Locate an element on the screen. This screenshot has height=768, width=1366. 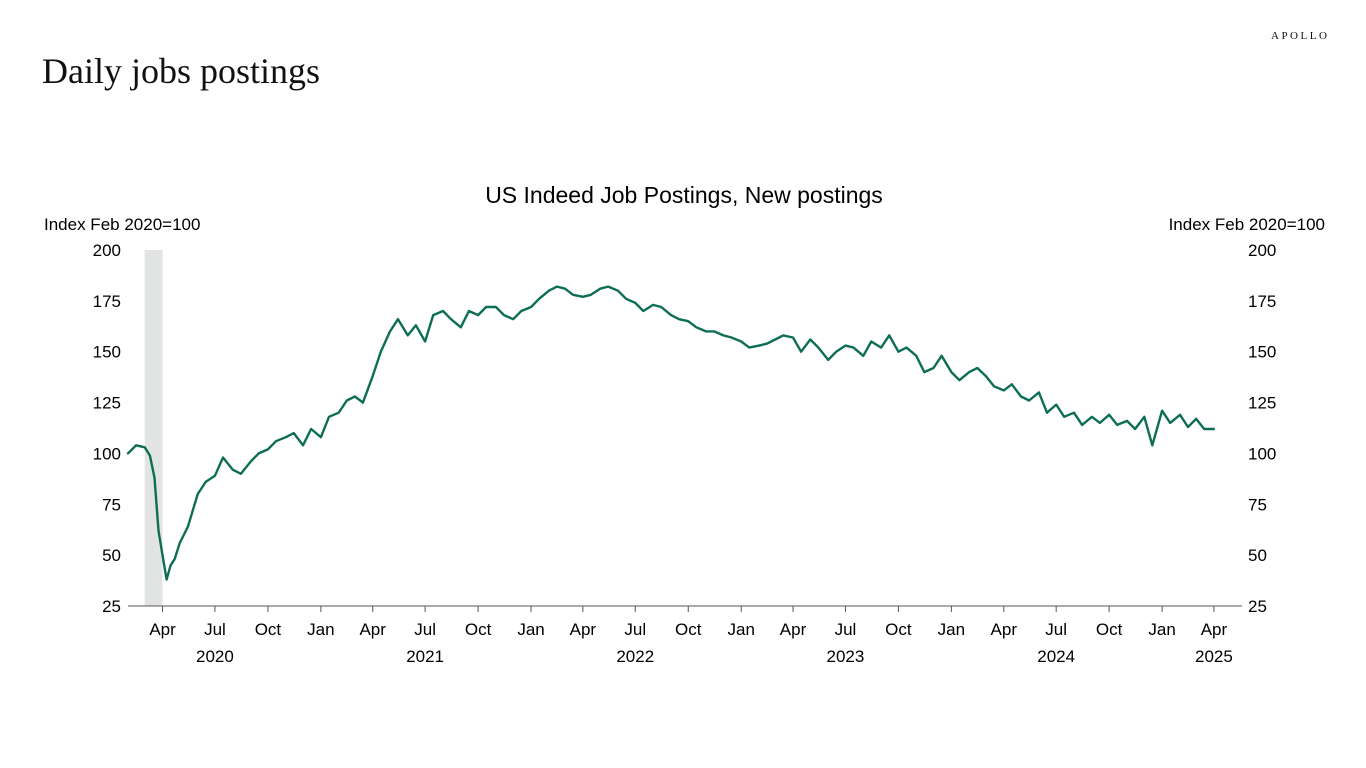
y-tick-label-left: 25 is located at coordinates (111, 606).